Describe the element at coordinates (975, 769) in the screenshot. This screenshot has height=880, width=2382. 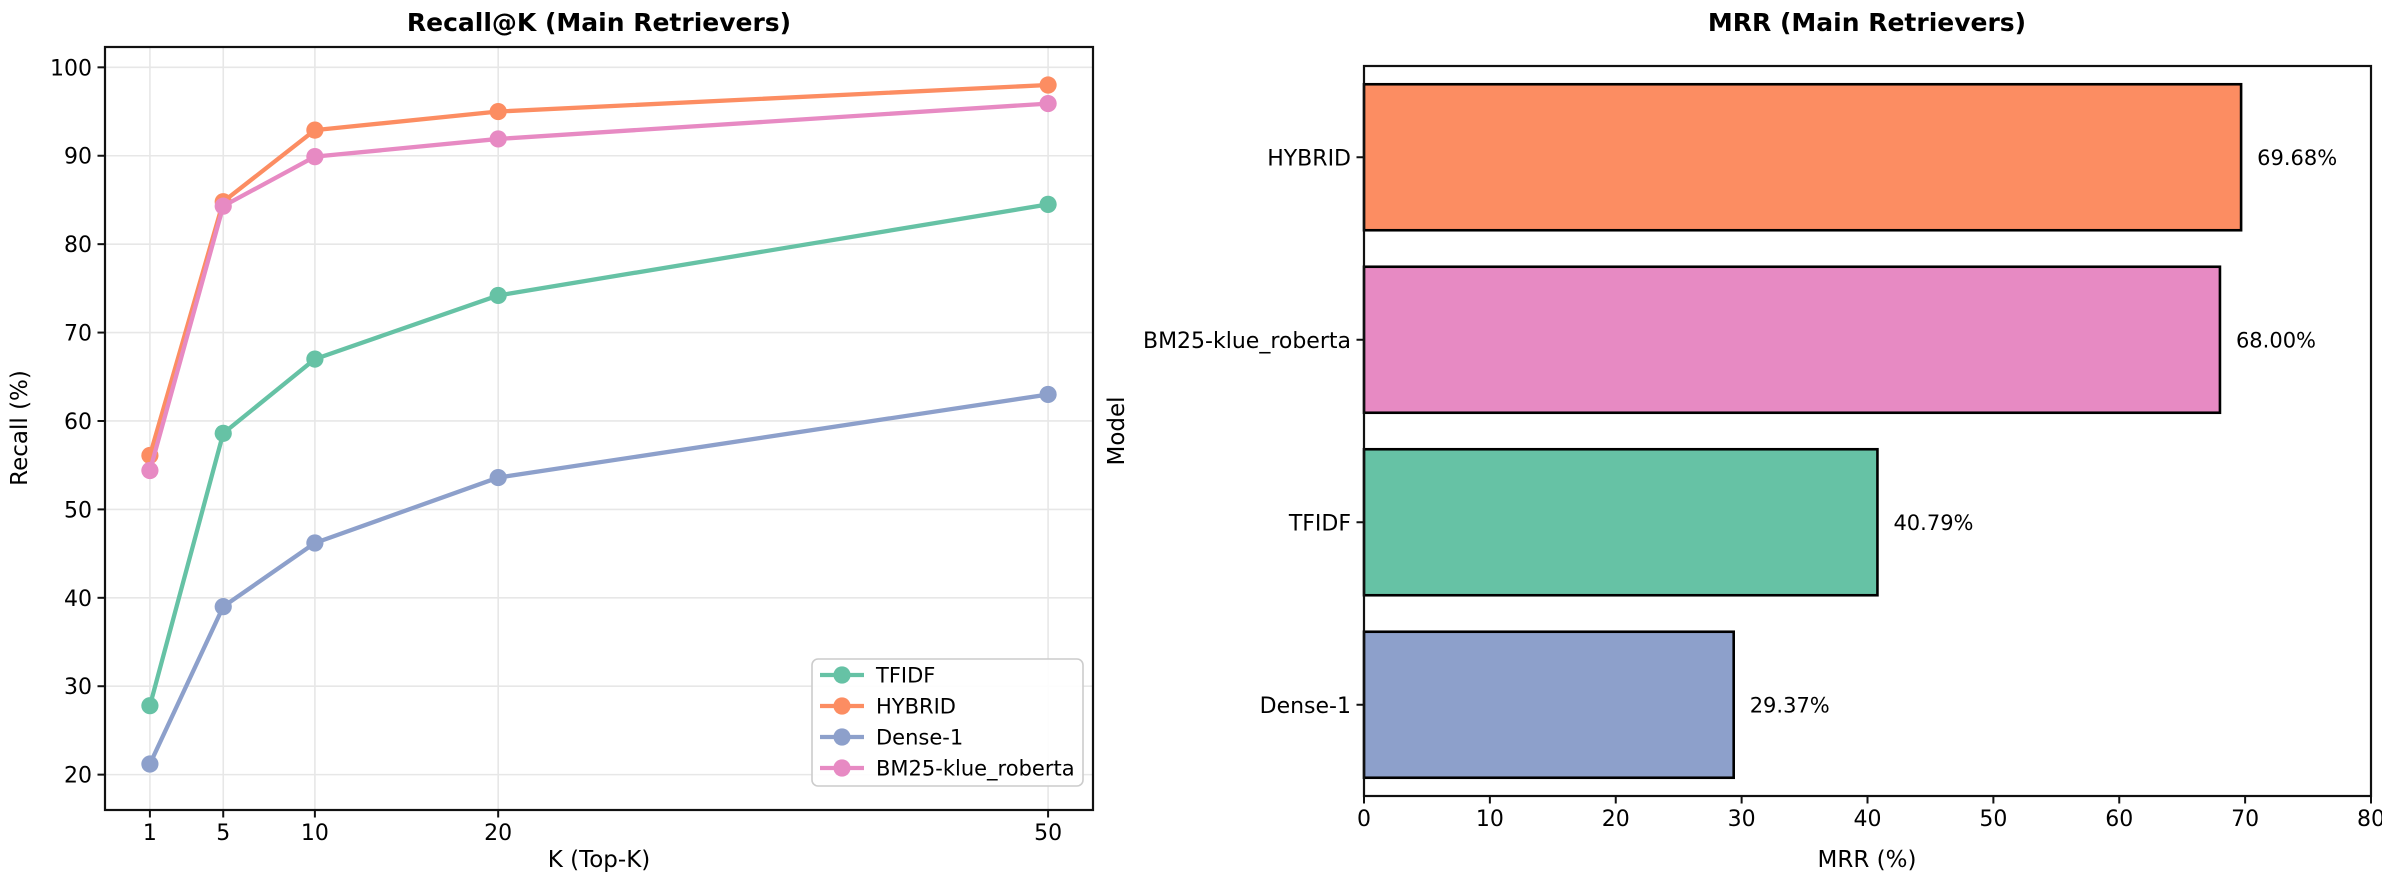
I see `legend-label-BM25-klue_roberta: BM25-klue_roberta` at that location.